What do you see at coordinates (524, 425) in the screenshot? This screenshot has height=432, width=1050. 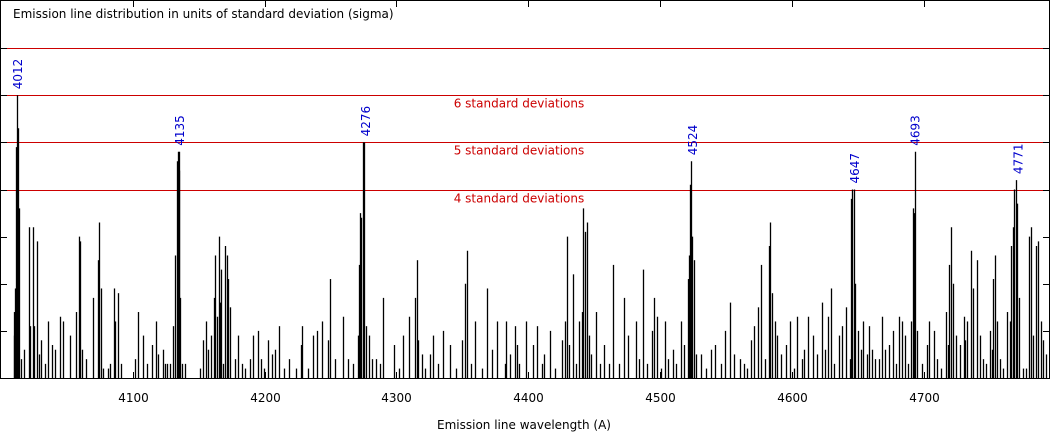 I see `x-axis-label: Emission line wavelength (A)` at bounding box center [524, 425].